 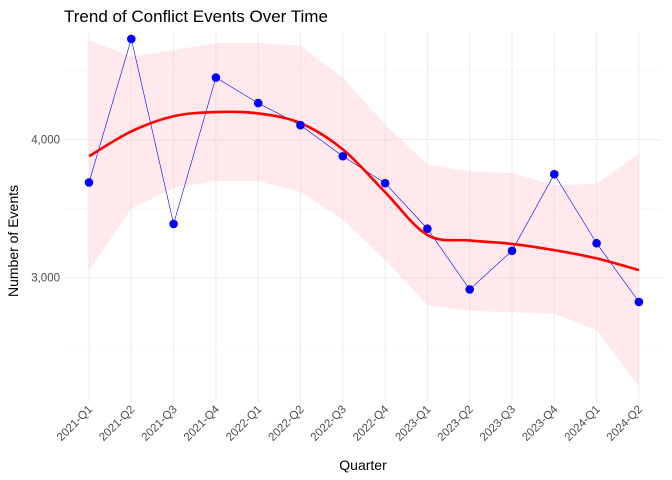 I want to click on y-tick-label: 3,000, so click(x=45, y=279).